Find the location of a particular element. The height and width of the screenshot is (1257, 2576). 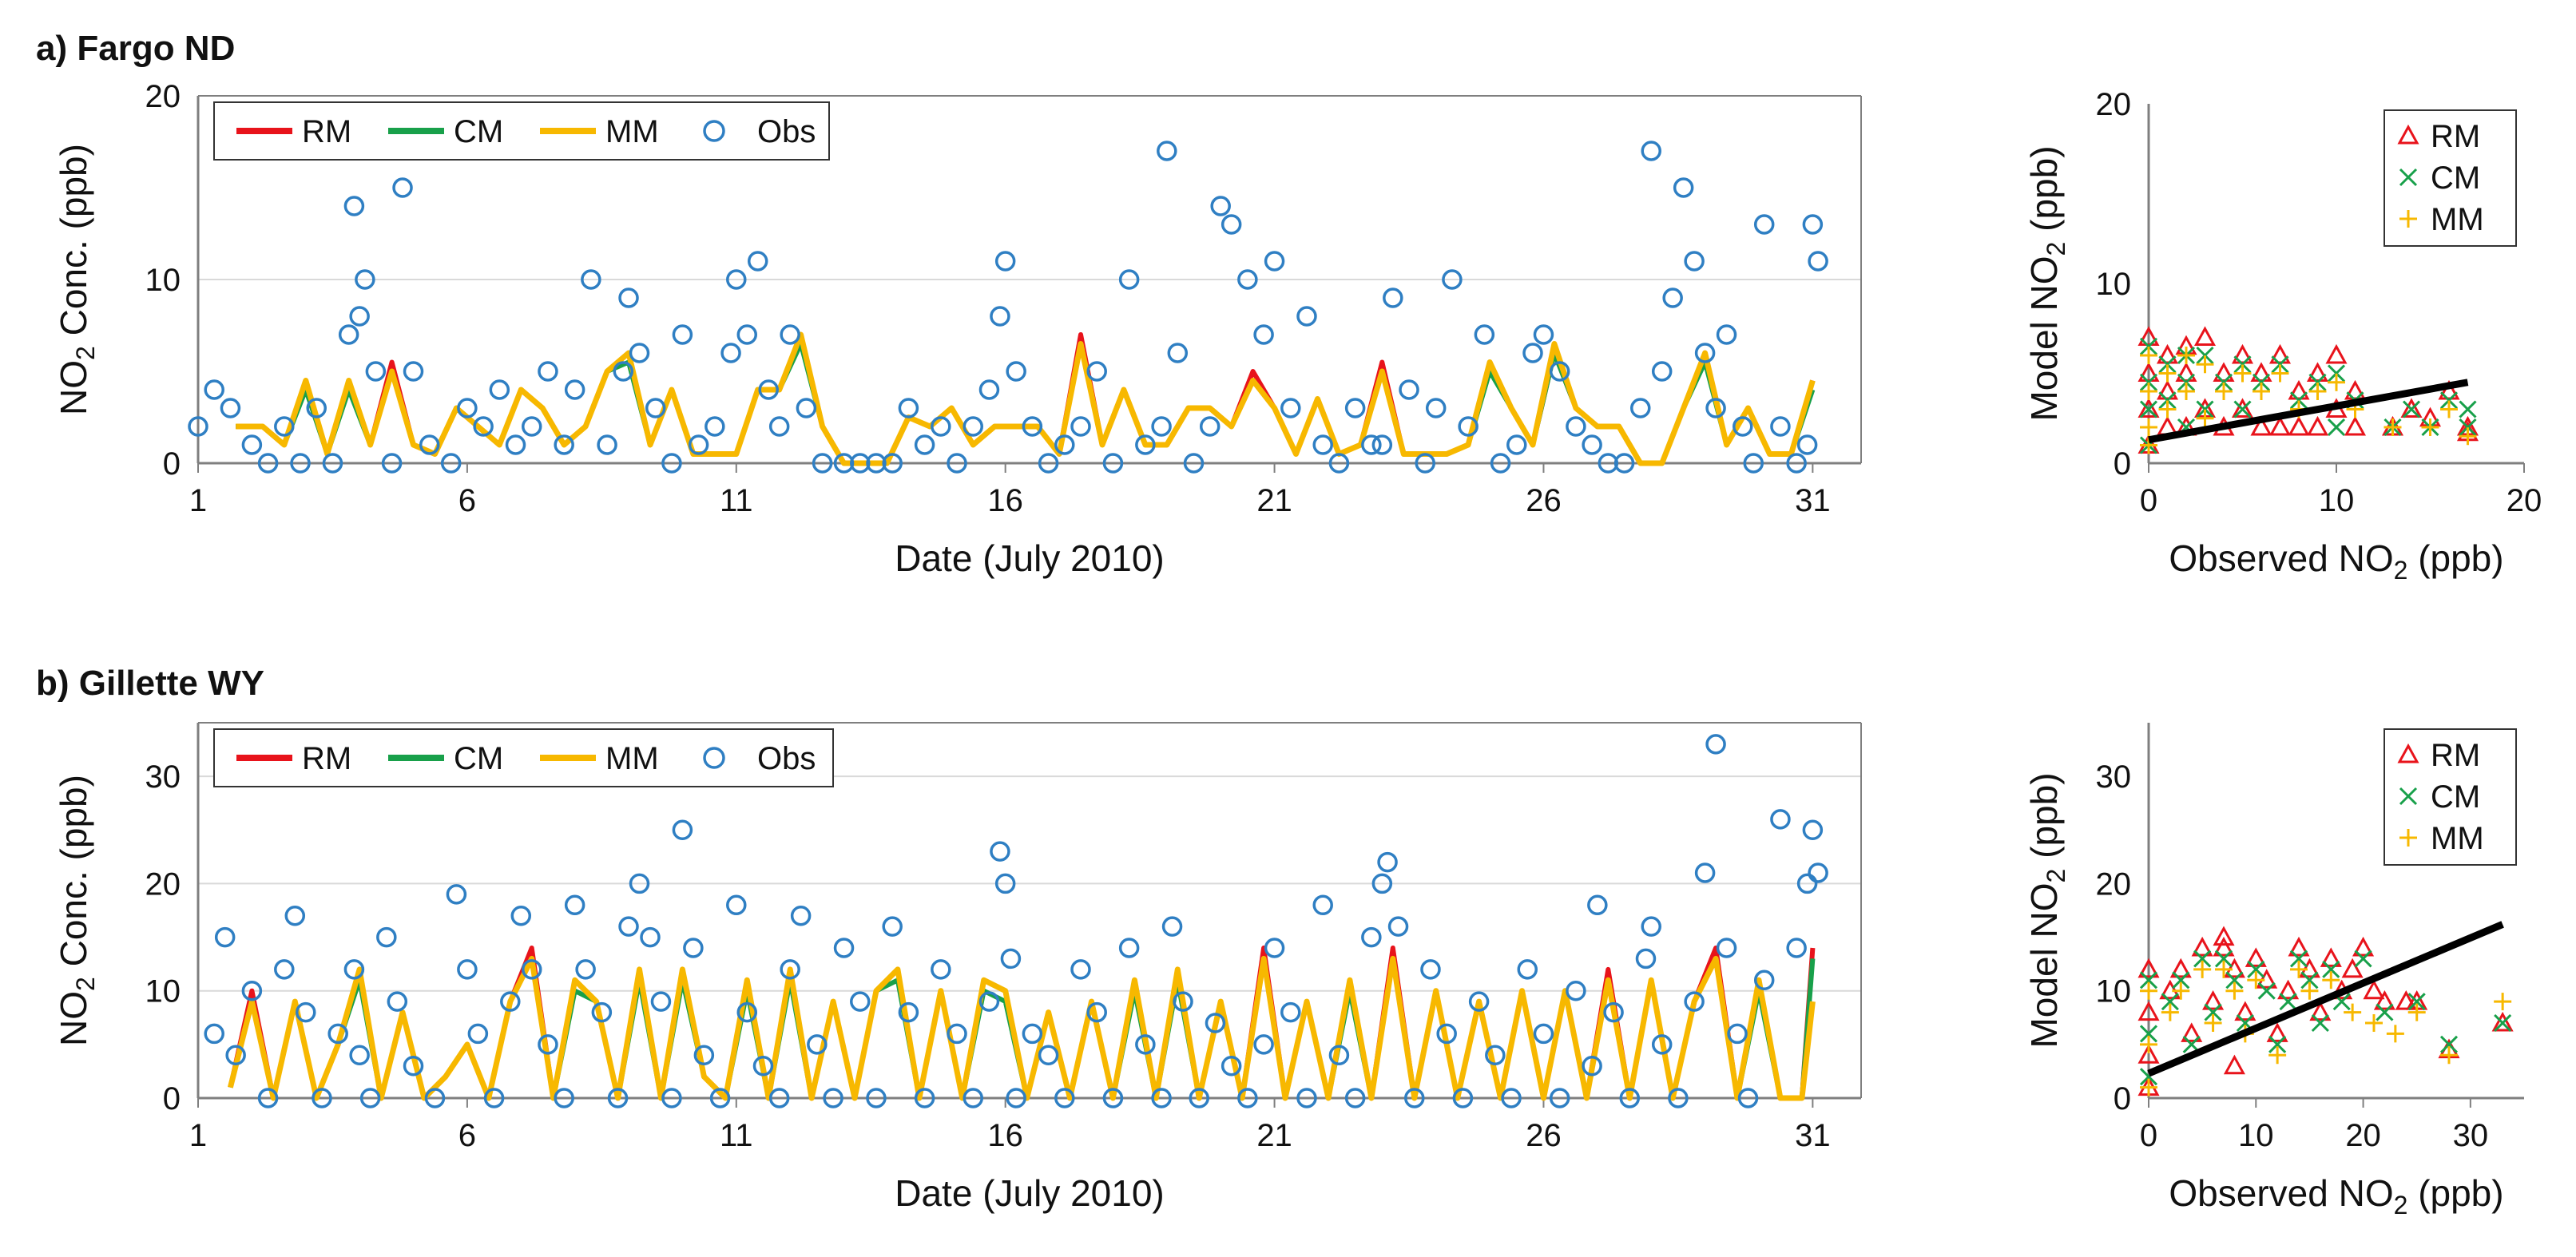

legend: RM CM MM Obs is located at coordinates (521, 131).